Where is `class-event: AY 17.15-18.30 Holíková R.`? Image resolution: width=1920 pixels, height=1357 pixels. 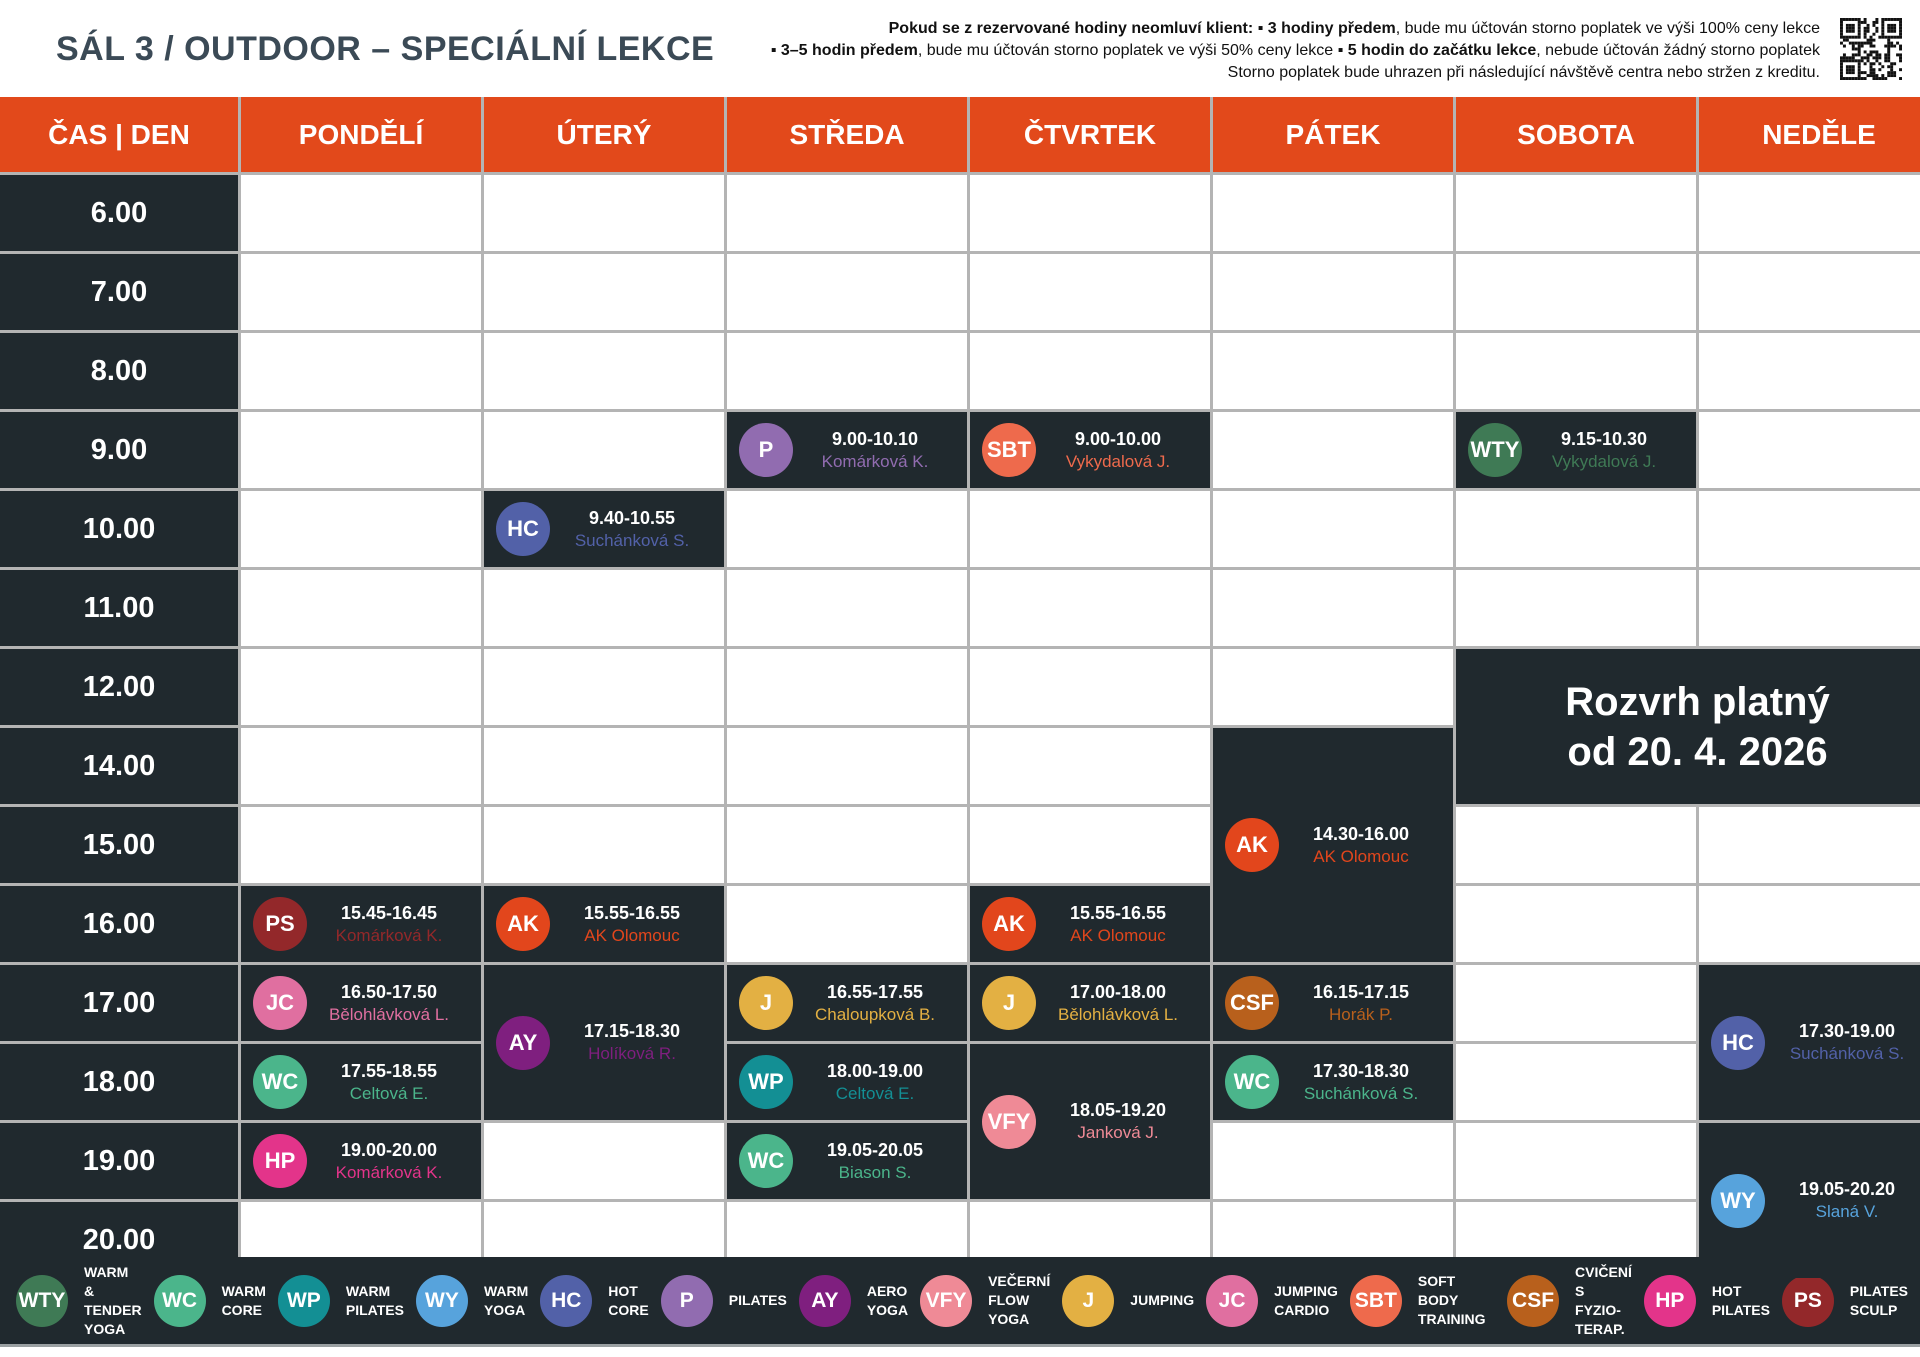 class-event: AY 17.15-18.30 Holíková R. is located at coordinates (604, 1042).